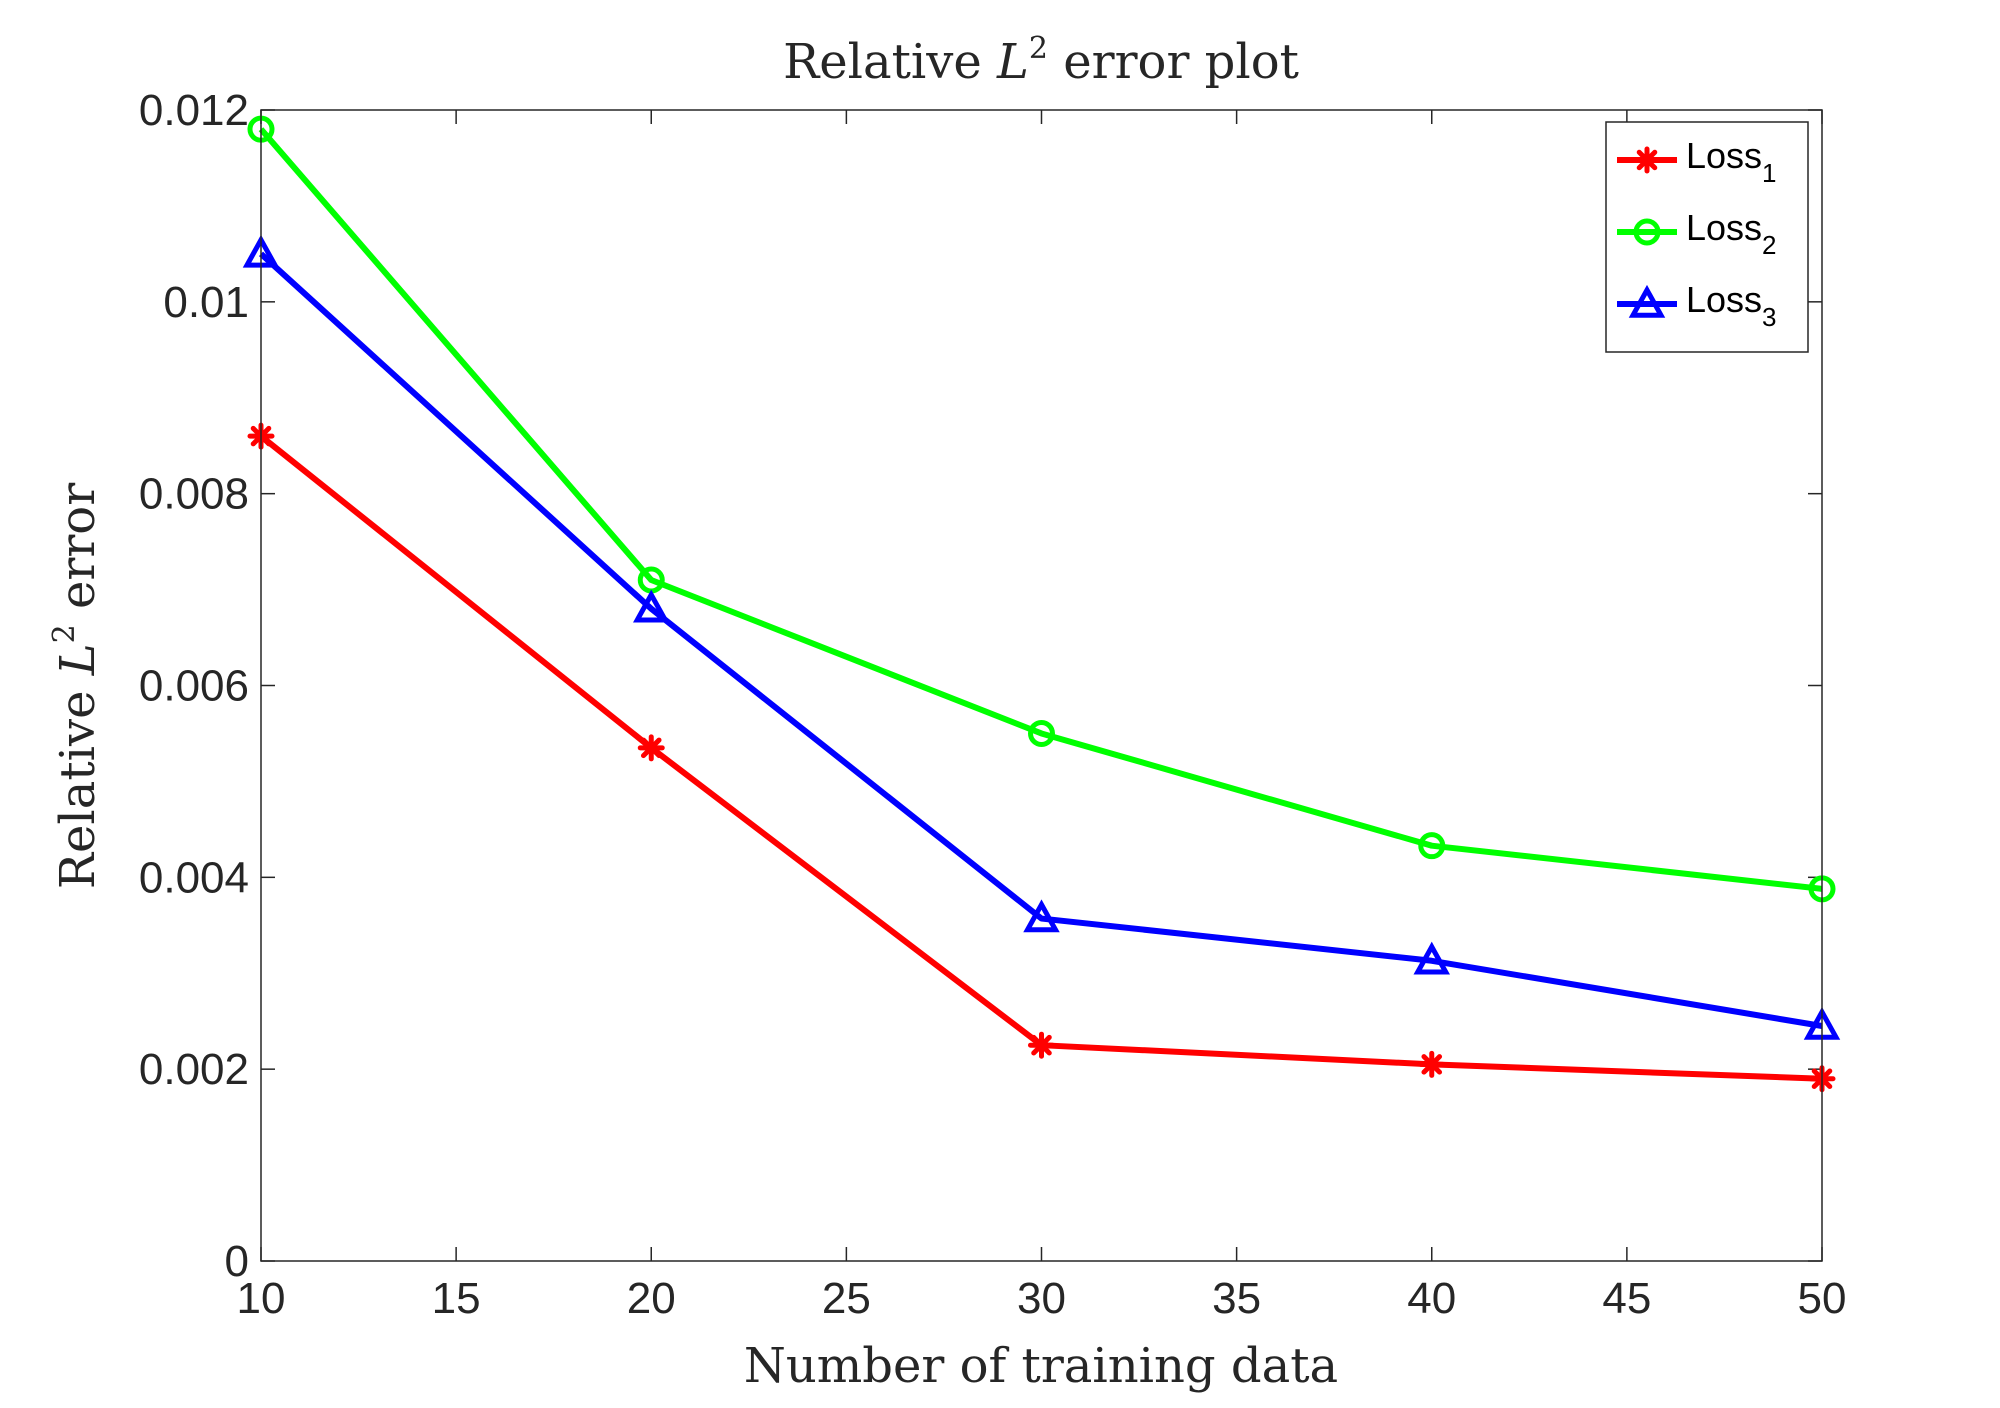 The height and width of the screenshot is (1408, 2000). What do you see at coordinates (1431, 1298) in the screenshot?
I see `x-tick-label: 40` at bounding box center [1431, 1298].